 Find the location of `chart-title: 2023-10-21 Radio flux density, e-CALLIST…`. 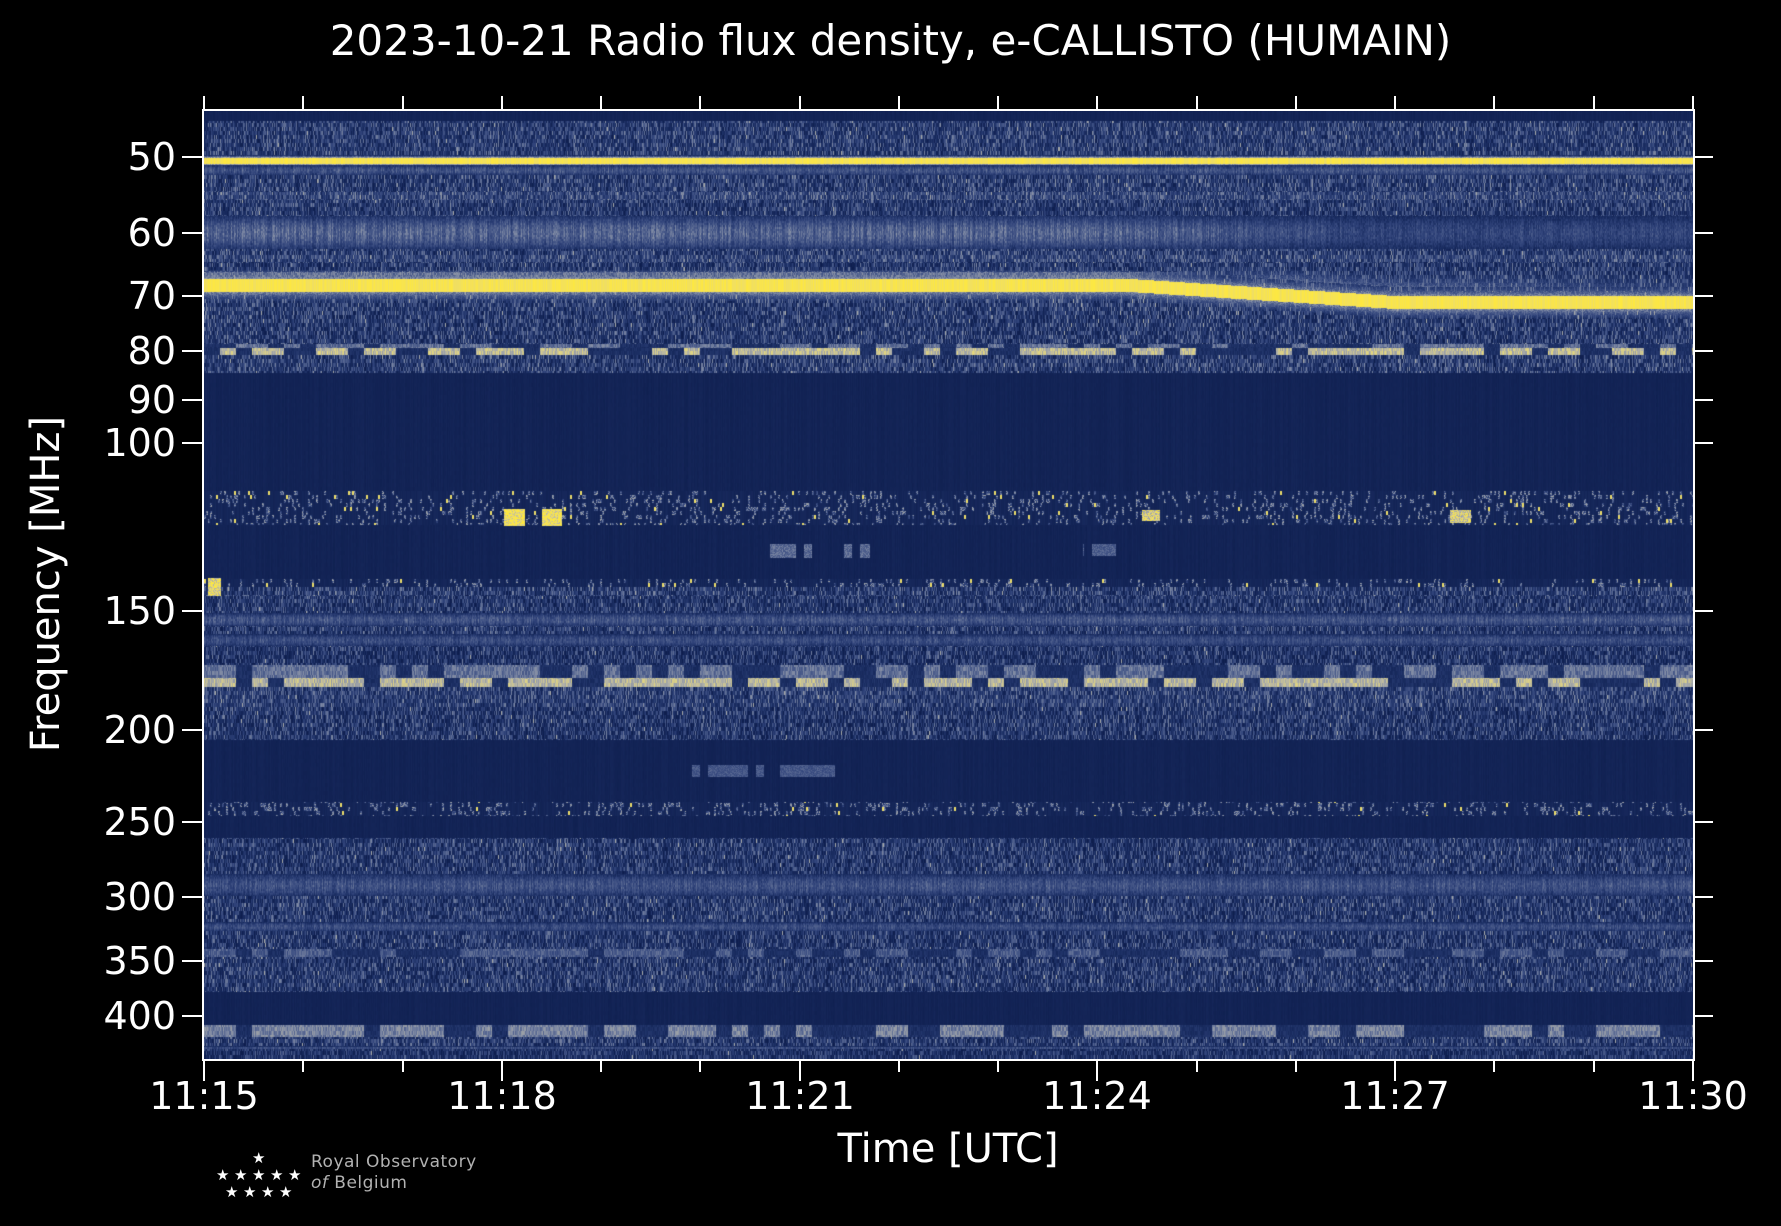

chart-title: 2023-10-21 Radio flux density, e-CALLIST… is located at coordinates (890, 40).